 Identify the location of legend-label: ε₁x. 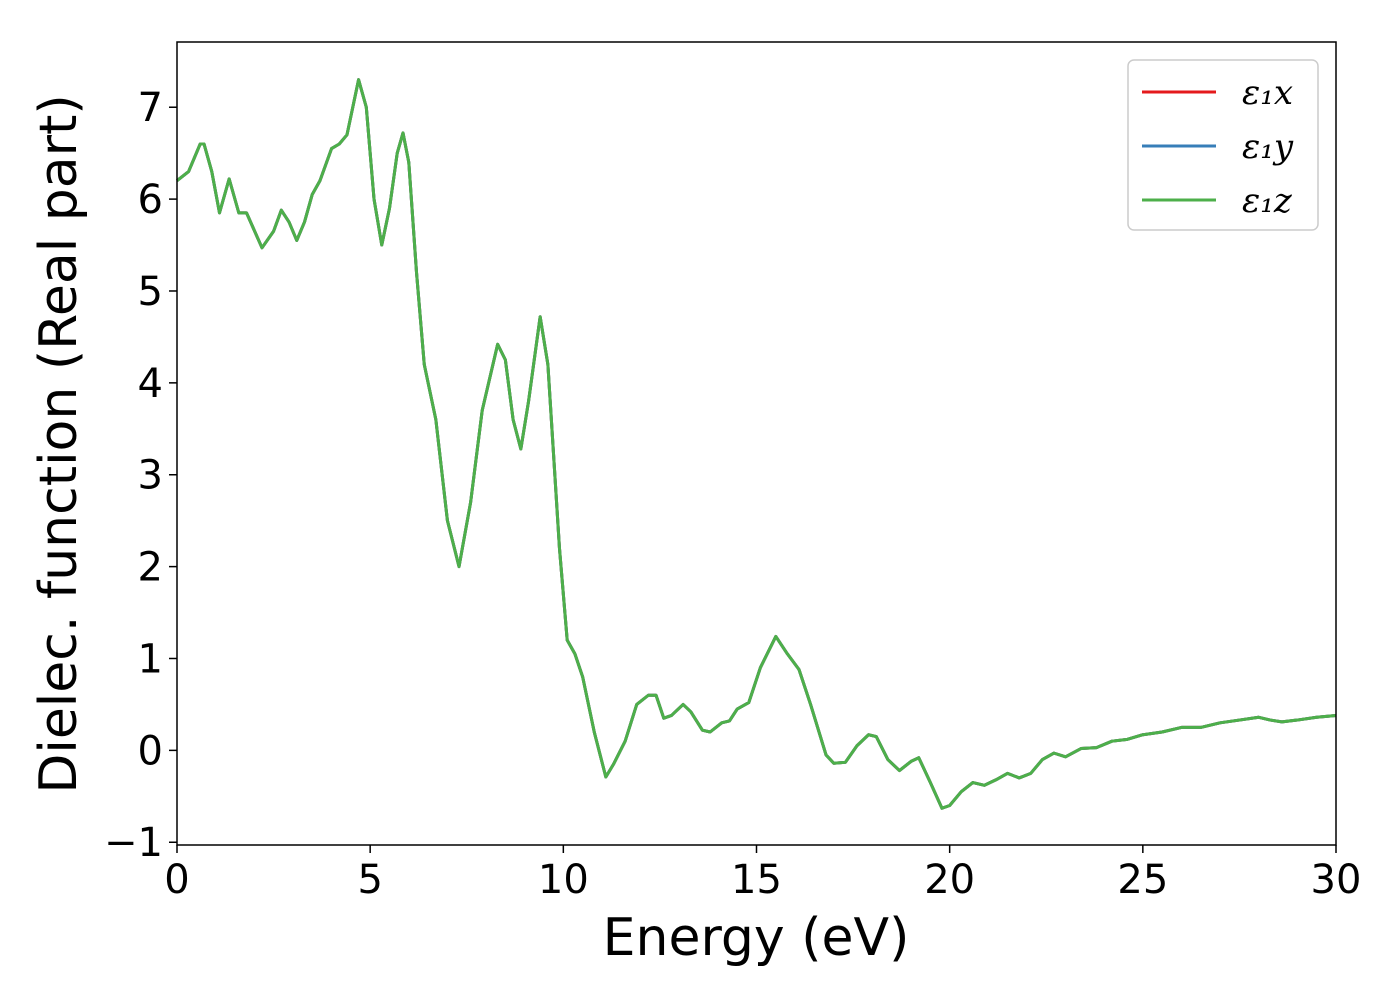
(1267, 93).